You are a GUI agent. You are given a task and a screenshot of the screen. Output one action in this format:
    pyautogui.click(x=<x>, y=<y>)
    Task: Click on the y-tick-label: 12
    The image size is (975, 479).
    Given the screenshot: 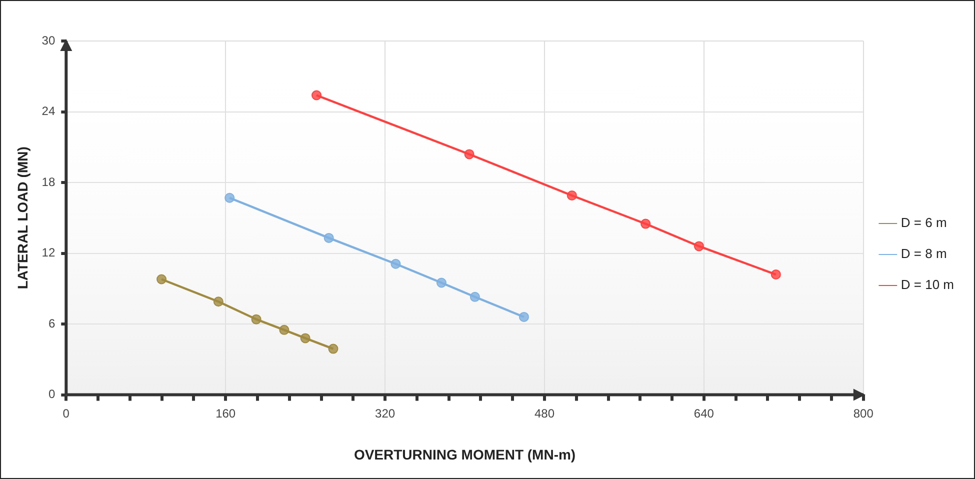 What is the action you would take?
    pyautogui.click(x=49, y=253)
    